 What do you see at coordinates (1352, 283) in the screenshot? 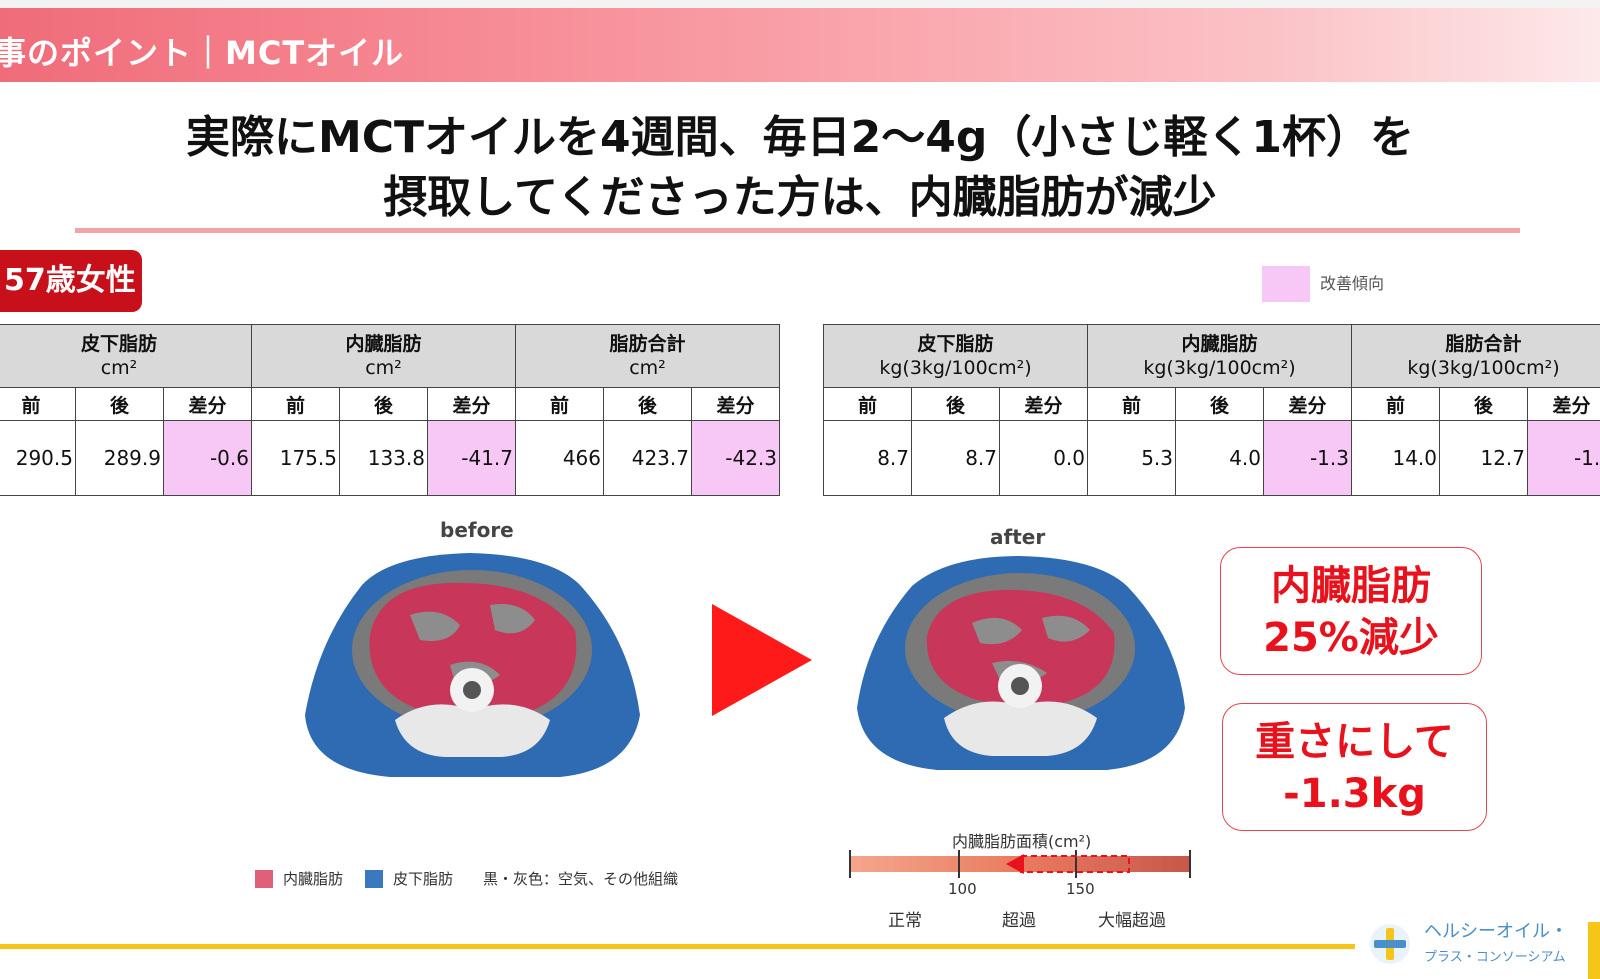
I see `legend-label: 改善傾向` at bounding box center [1352, 283].